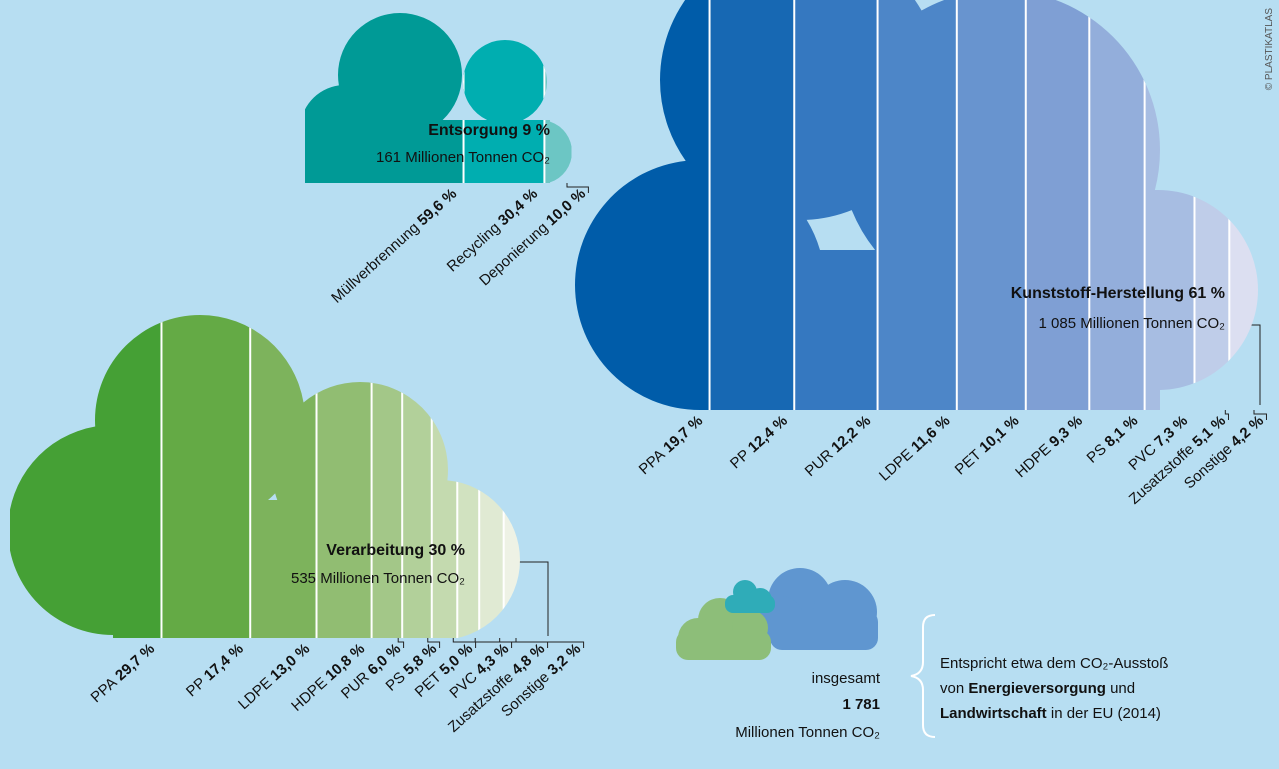 Image resolution: width=1279 pixels, height=769 pixels. I want to click on cloud-title: Verarbeitung 30 %, so click(395, 550).